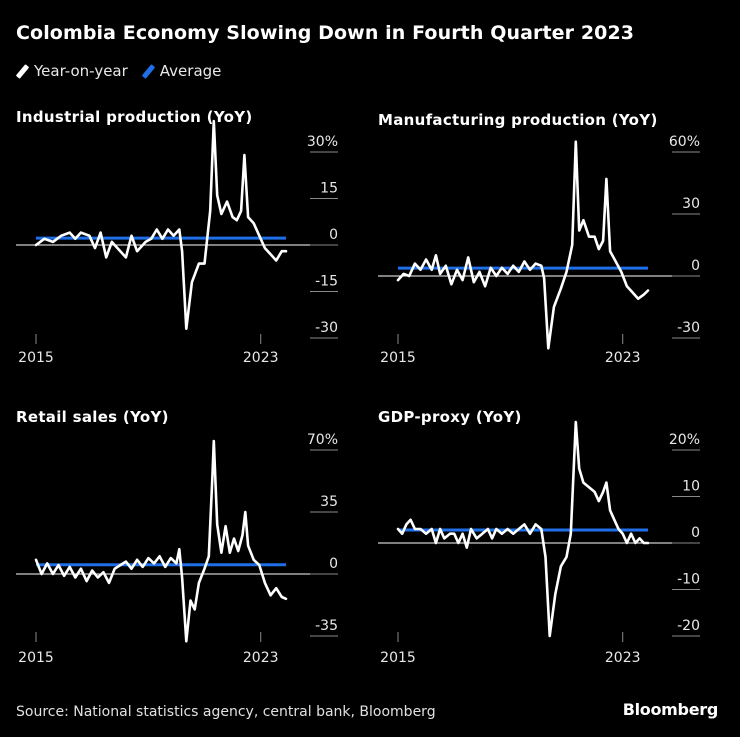  Describe the element at coordinates (688, 626) in the screenshot. I see `gdp-ytick-label-4: -20` at that location.